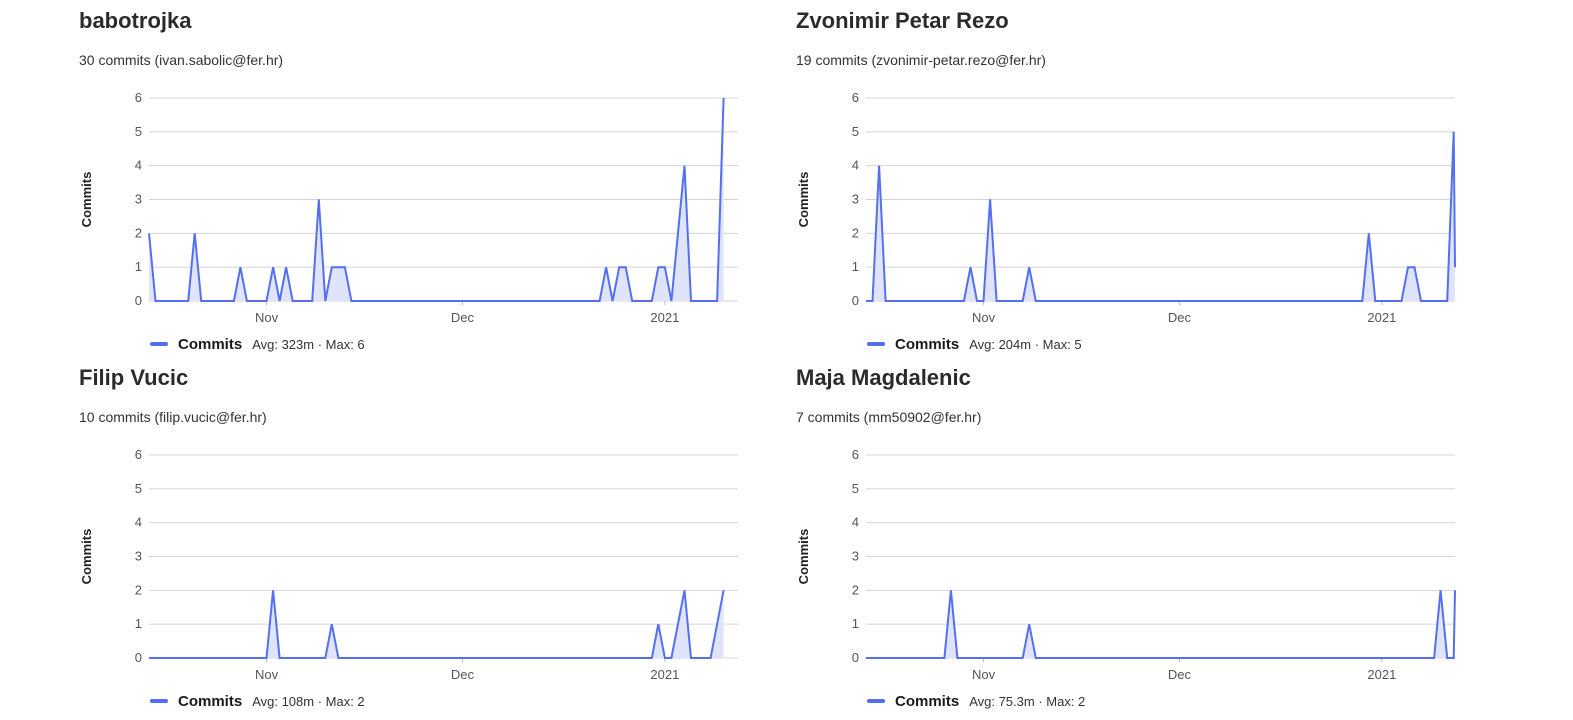 This screenshot has width=1573, height=720. I want to click on chart-legend: Commits Avg: 204m · Max: 5, so click(974, 344).